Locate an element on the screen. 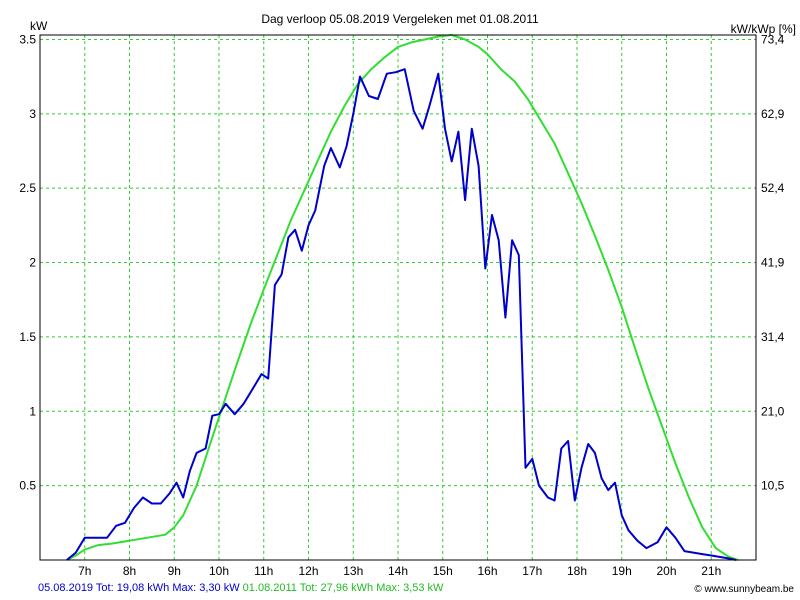  footer-series1-date: 05.08.2019 is located at coordinates (66, 588).